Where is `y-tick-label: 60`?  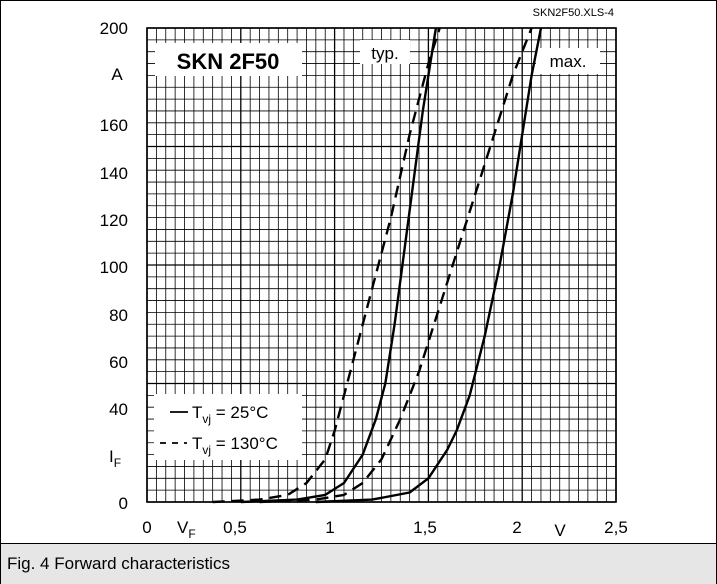
y-tick-label: 60 is located at coordinates (118, 362).